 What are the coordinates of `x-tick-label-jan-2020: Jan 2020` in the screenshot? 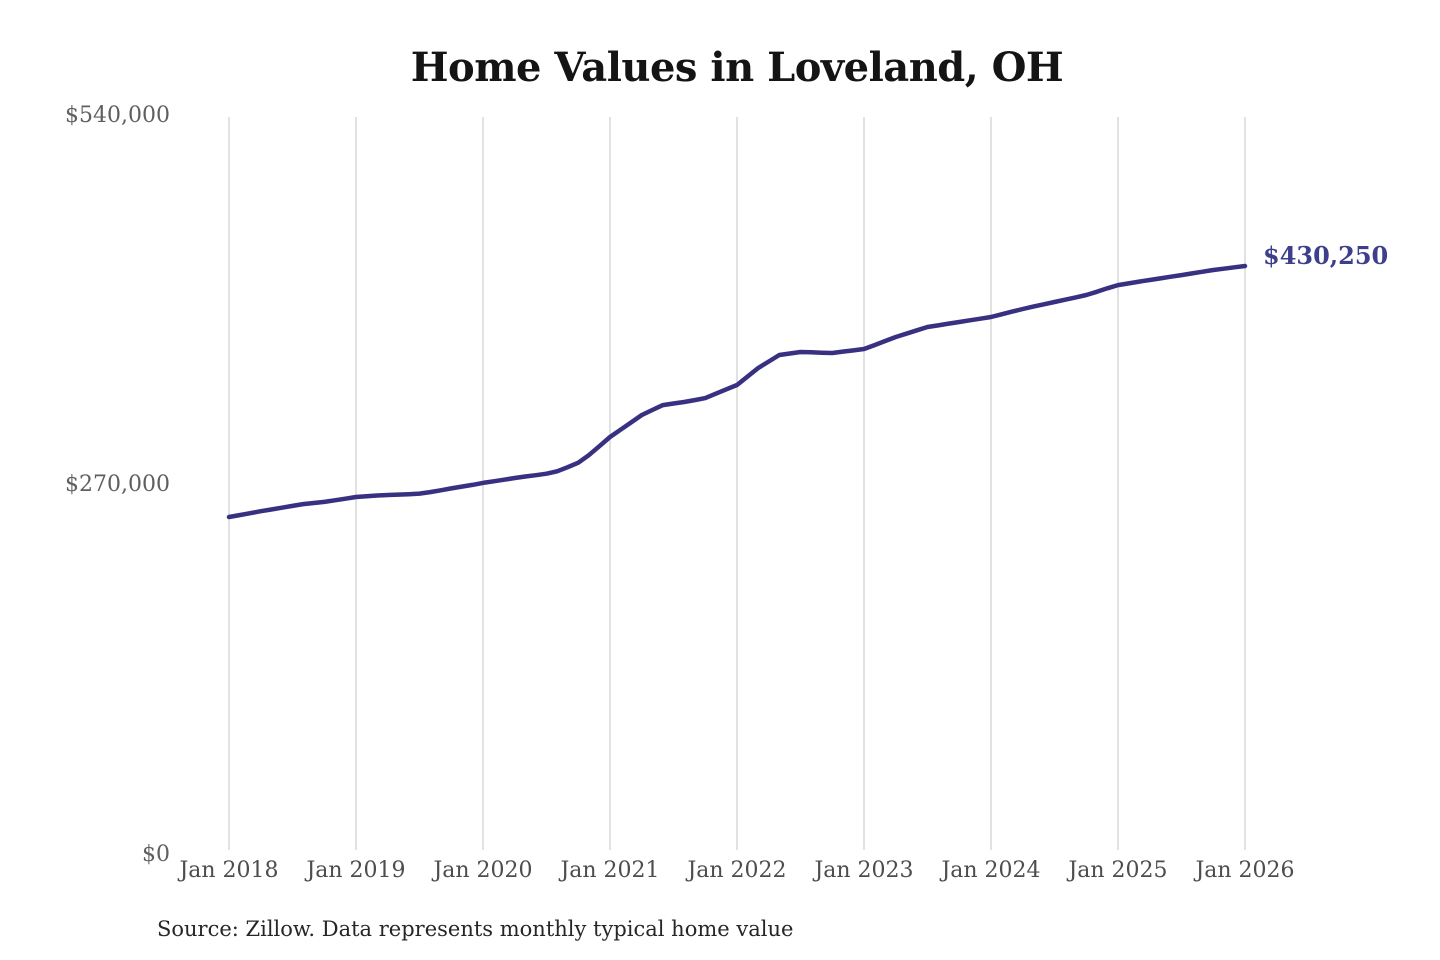 It's located at (483, 870).